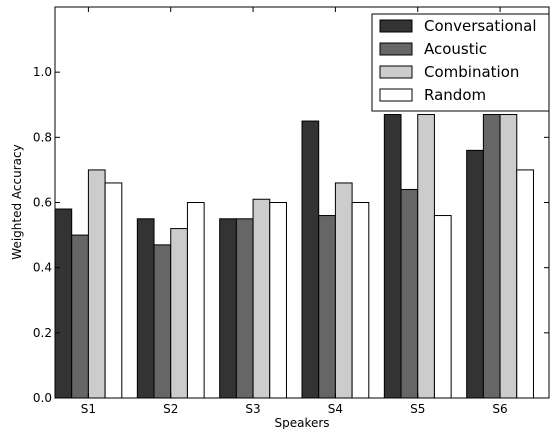  What do you see at coordinates (343, 290) in the screenshot?
I see `bar-combination-s4` at bounding box center [343, 290].